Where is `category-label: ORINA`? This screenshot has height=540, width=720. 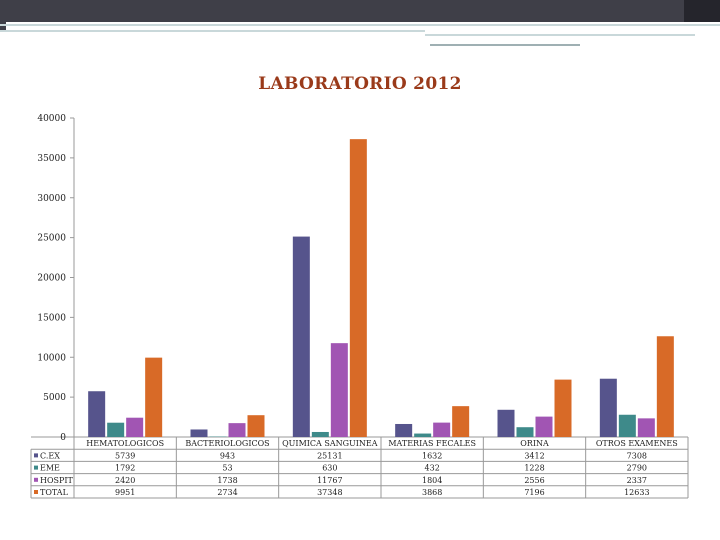 category-label: ORINA is located at coordinates (534, 443).